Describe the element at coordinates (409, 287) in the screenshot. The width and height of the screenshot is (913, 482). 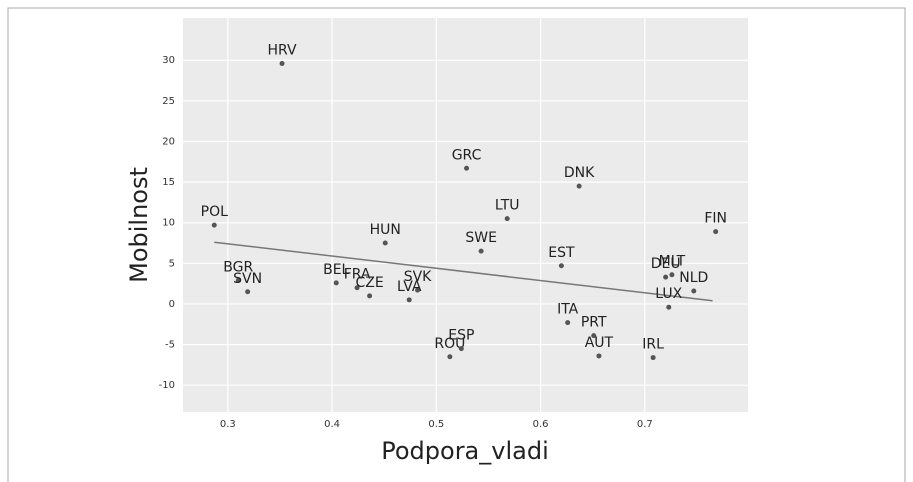
I see `point-label: LVA` at that location.